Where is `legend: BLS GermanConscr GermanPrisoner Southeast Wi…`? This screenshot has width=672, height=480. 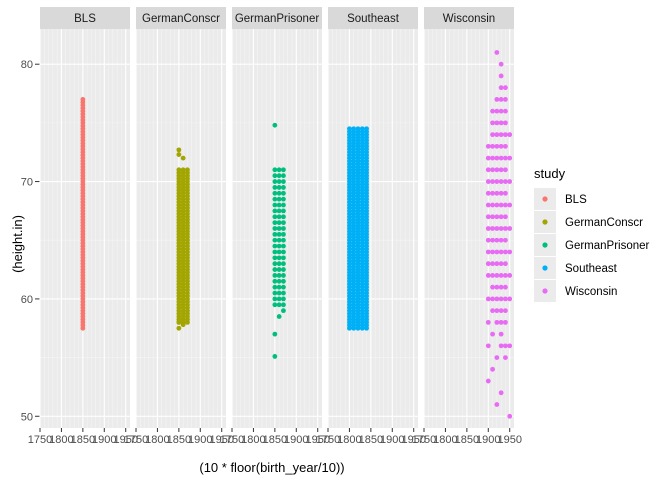
legend: BLS GermanConscr GermanPrisoner Southeast Wi… is located at coordinates (592, 245).